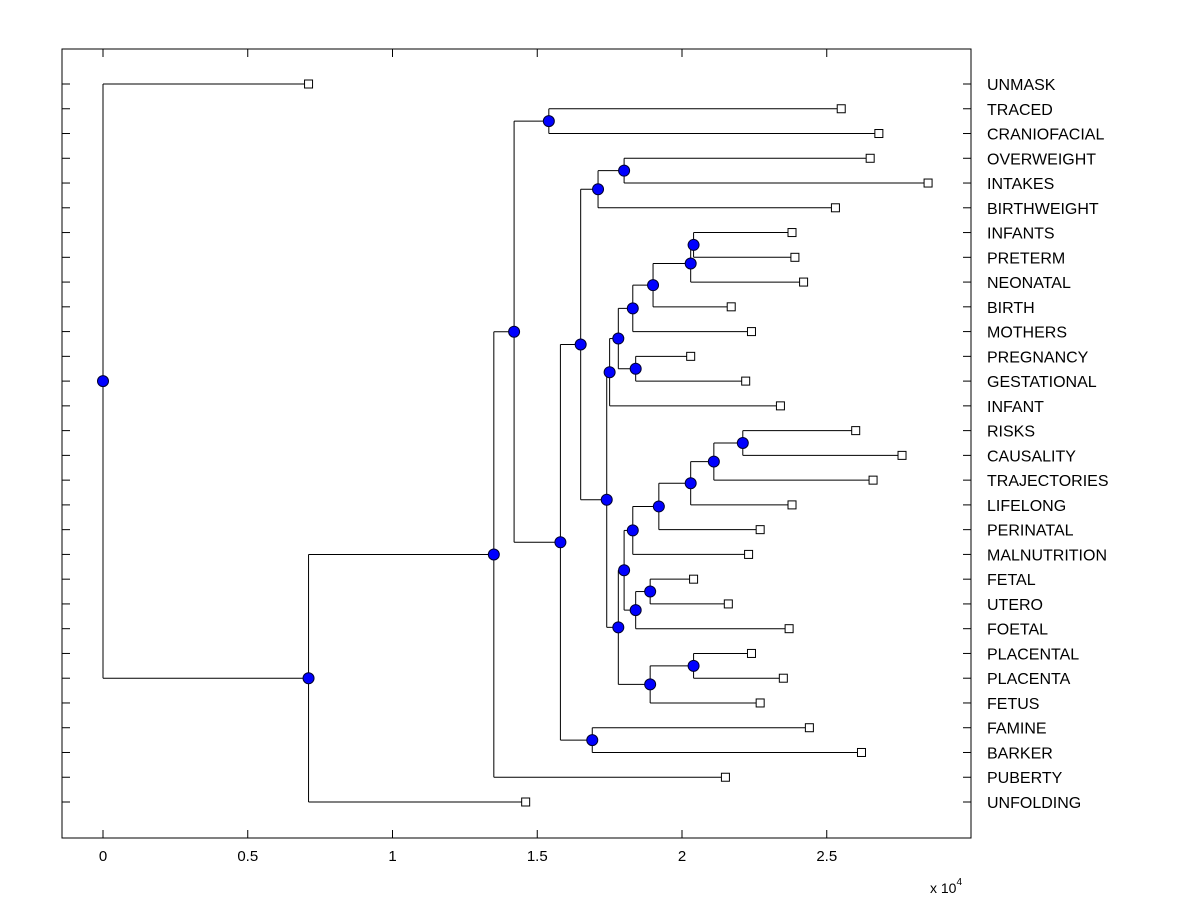 Image resolution: width=1200 pixels, height=900 pixels. What do you see at coordinates (873, 480) in the screenshot?
I see `leaf-marker-trajectories` at bounding box center [873, 480].